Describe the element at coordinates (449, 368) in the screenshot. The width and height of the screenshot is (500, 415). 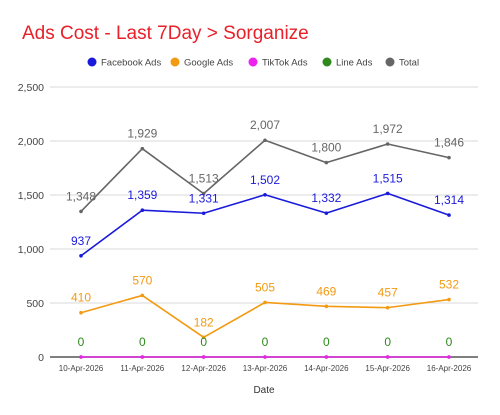
I see `x-tick-label: 16-Apr-2026` at that location.